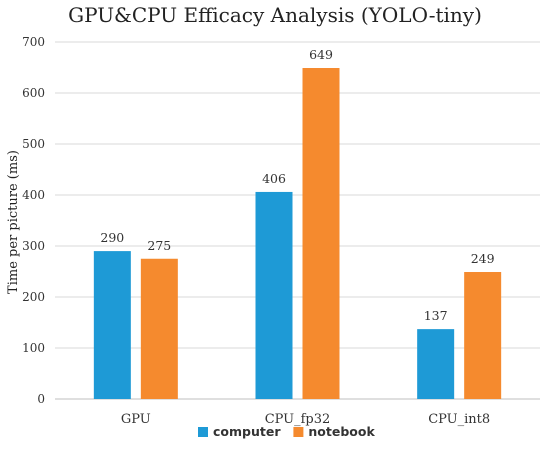 The image size is (550, 457). I want to click on y-tick-label: 700, so click(33, 42).